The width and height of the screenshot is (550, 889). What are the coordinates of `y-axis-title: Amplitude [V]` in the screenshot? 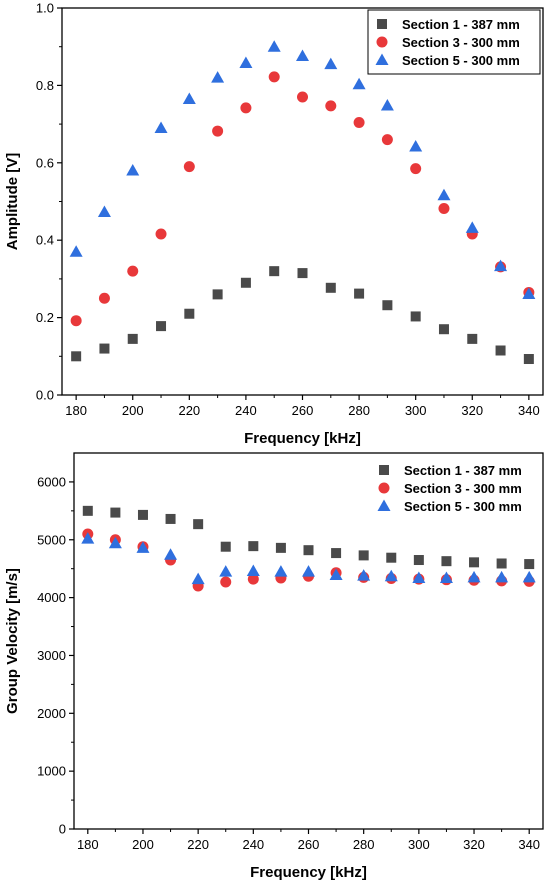 It's located at (12, 202).